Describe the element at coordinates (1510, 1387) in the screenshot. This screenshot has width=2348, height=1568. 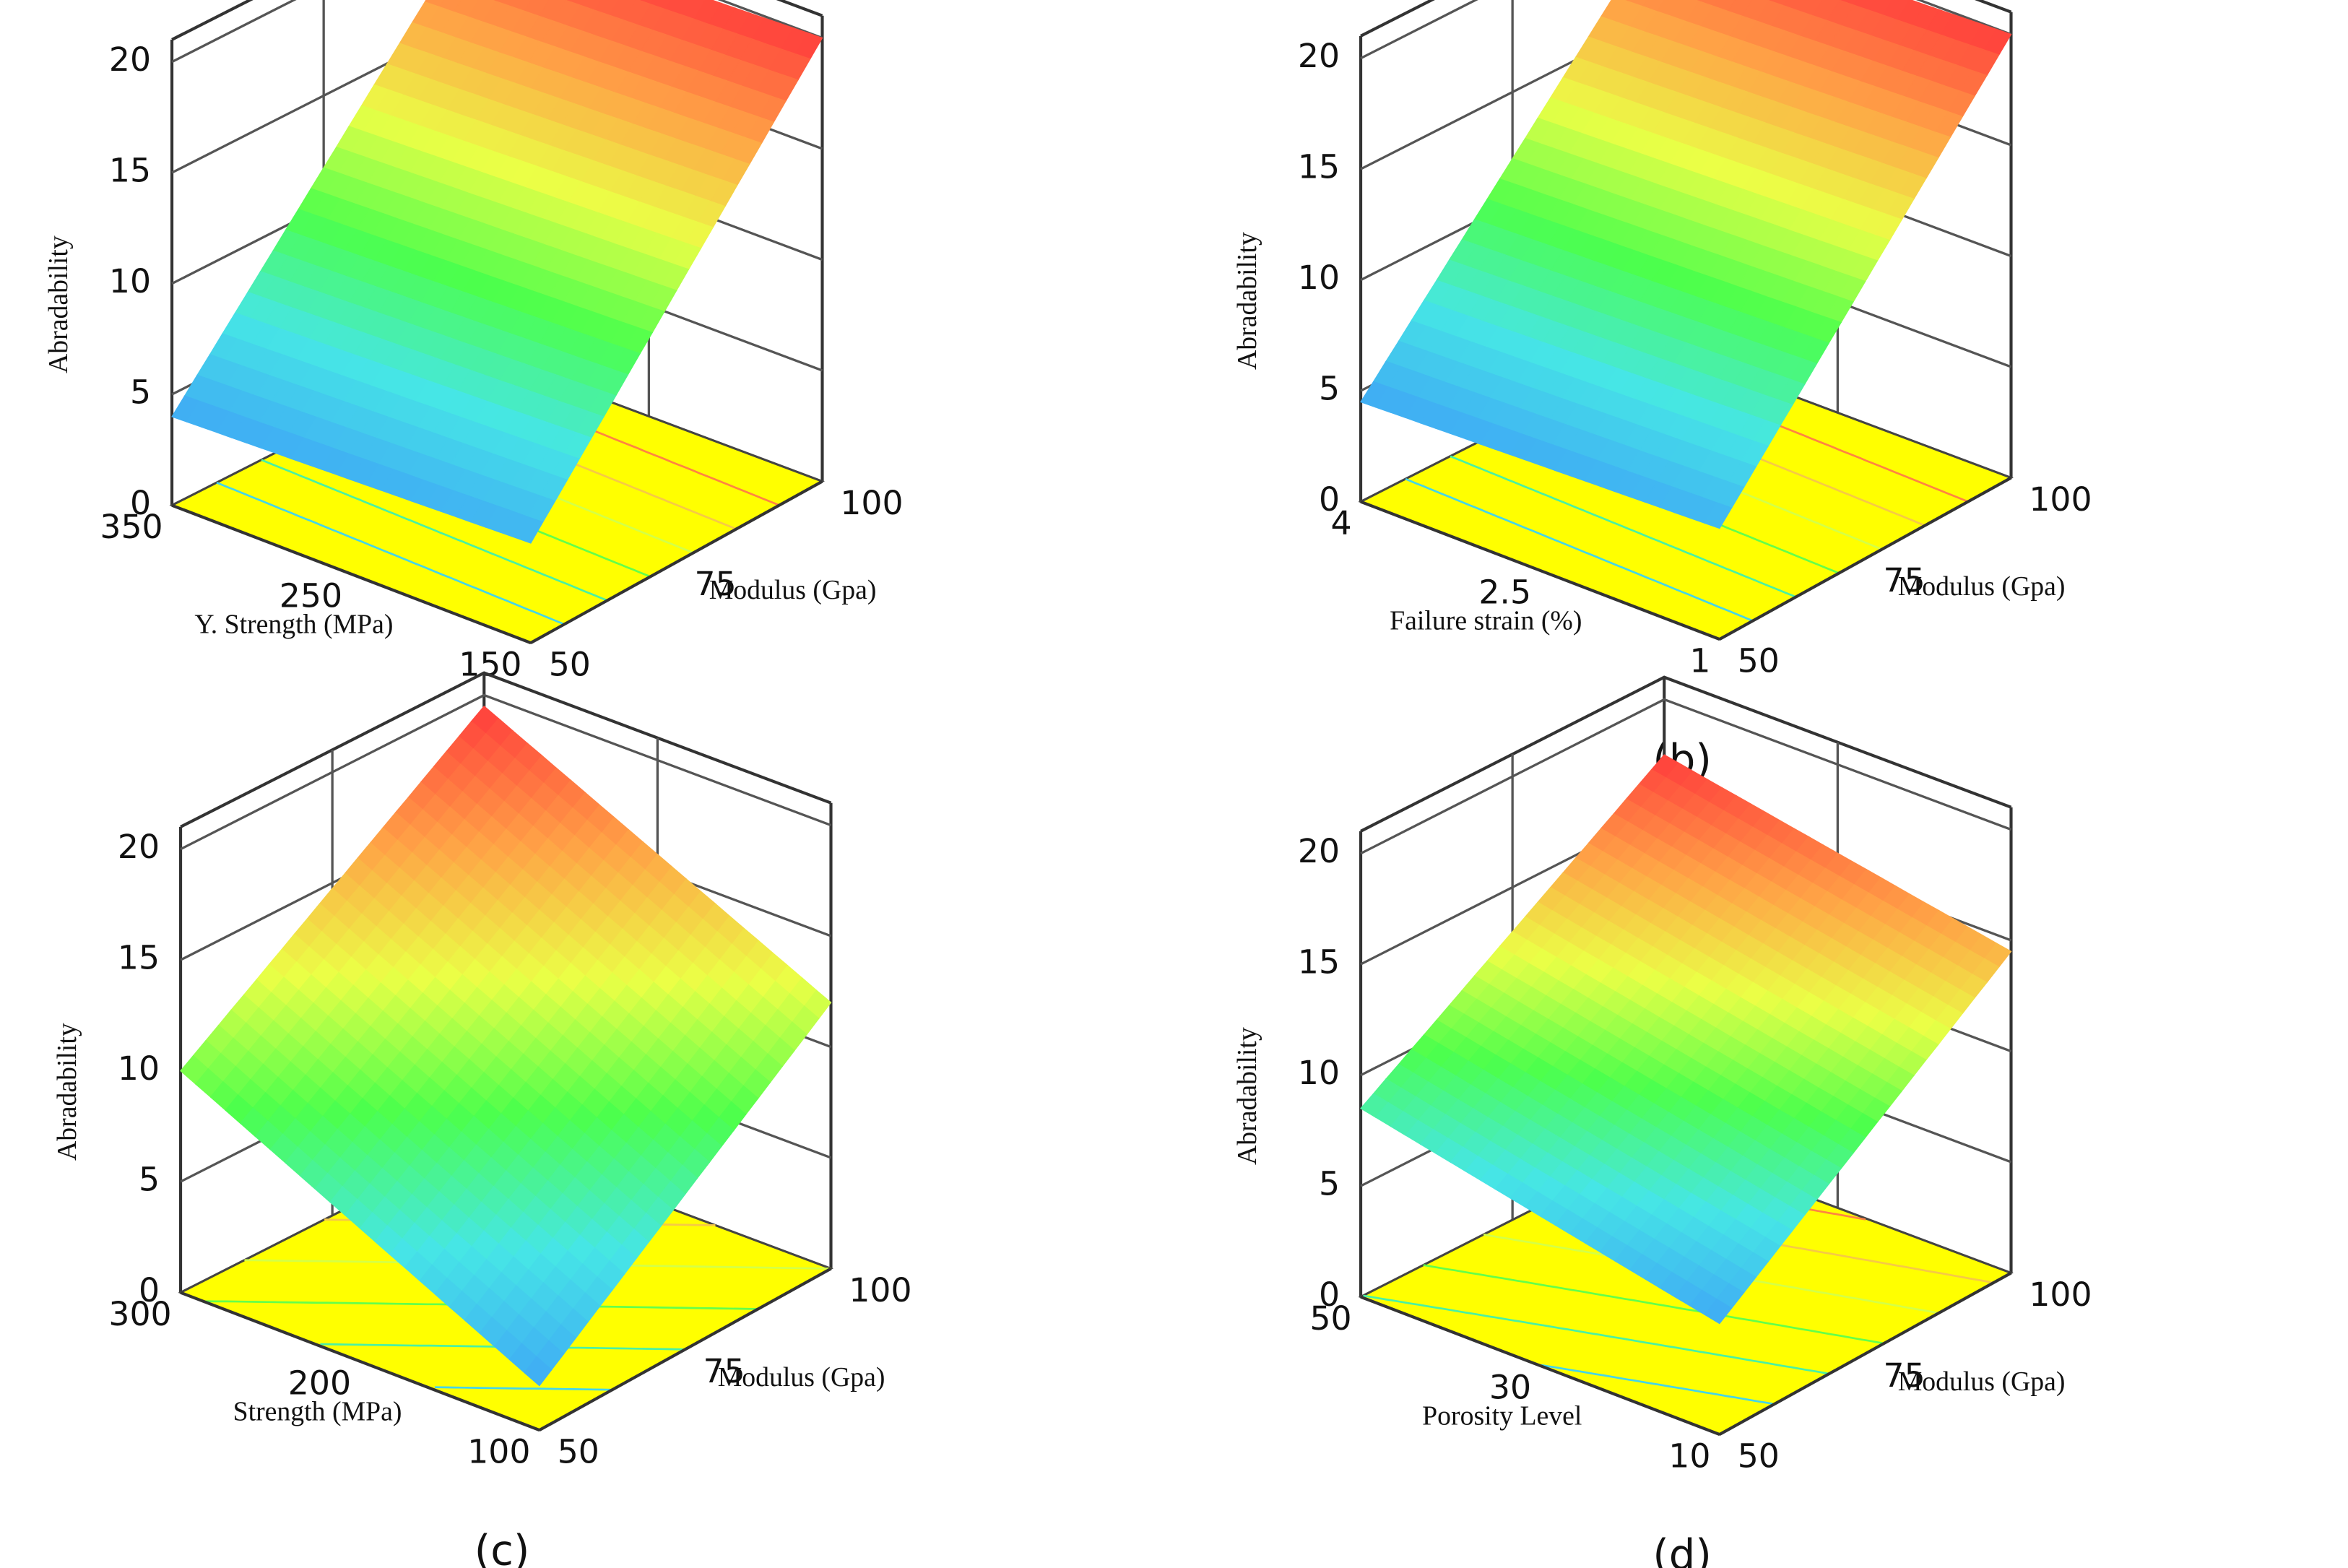
I see `y-tick-label: 30` at that location.